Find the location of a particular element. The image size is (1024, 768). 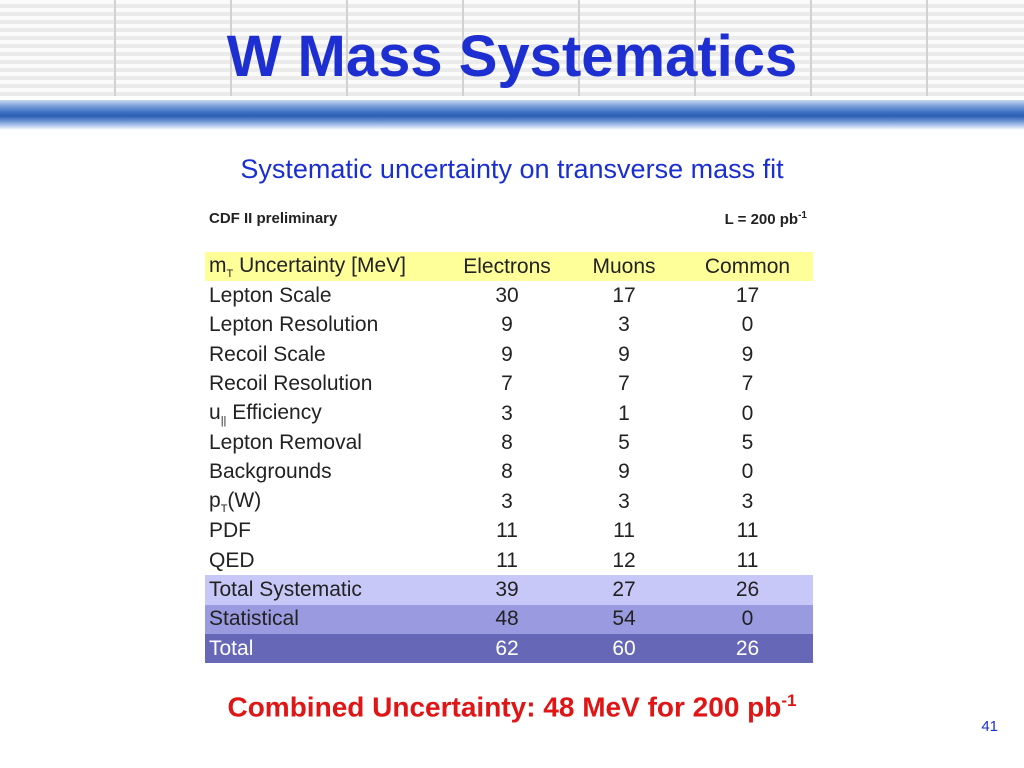

row-label: Total Systematic is located at coordinates (285, 589).